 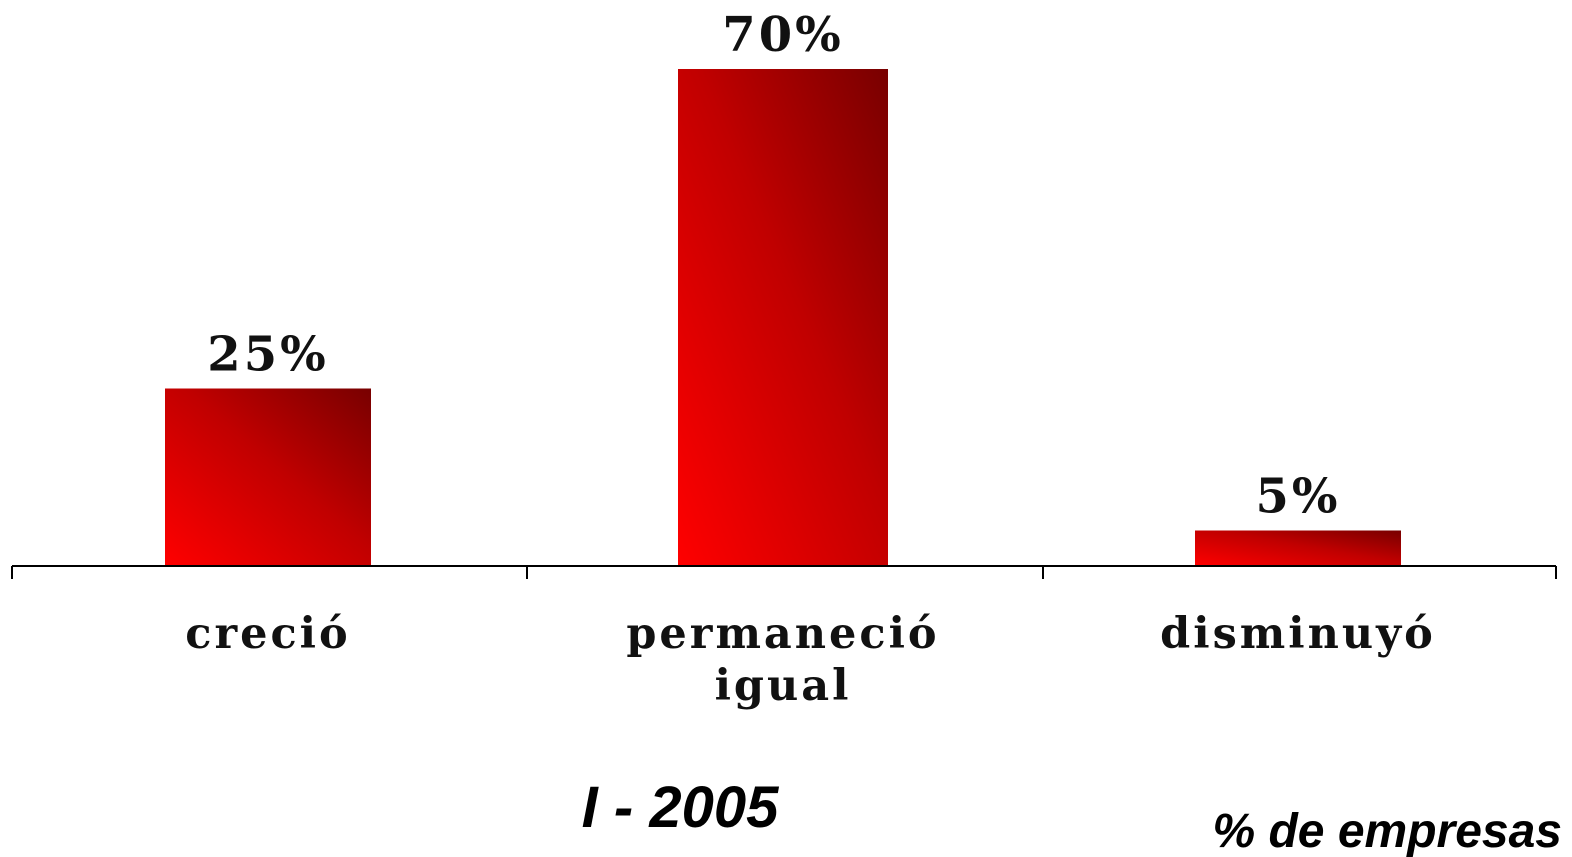 I want to click on category-label-1-line-0: permaneció, so click(x=782, y=634).